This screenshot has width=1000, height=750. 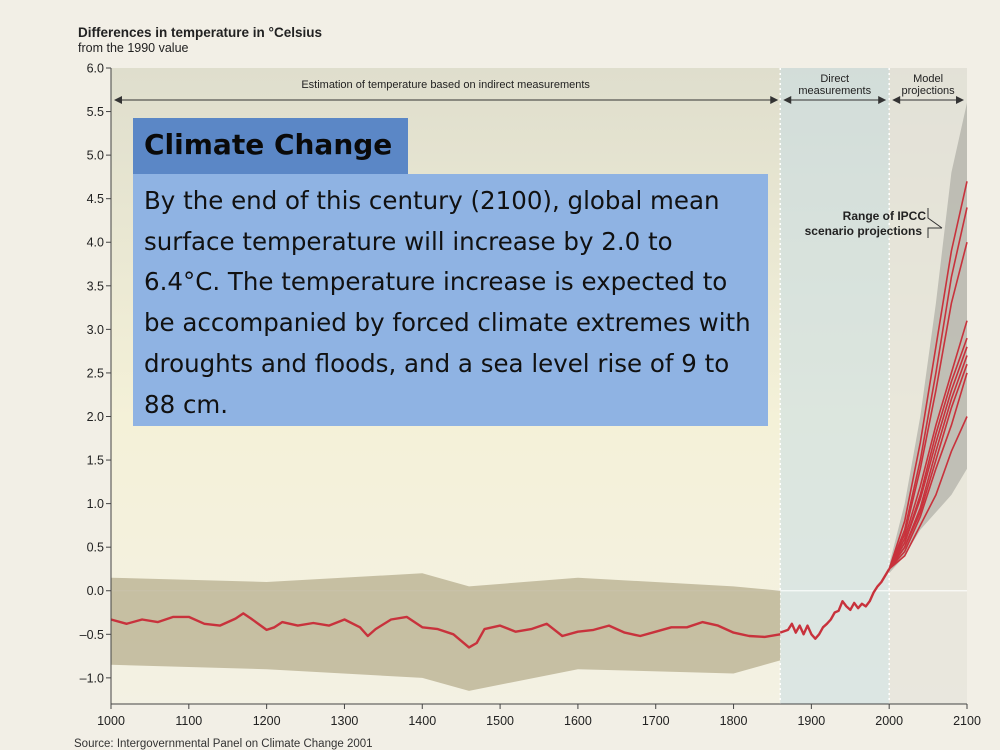 What do you see at coordinates (95, 69) in the screenshot?
I see `y-tick-label: 6.0` at bounding box center [95, 69].